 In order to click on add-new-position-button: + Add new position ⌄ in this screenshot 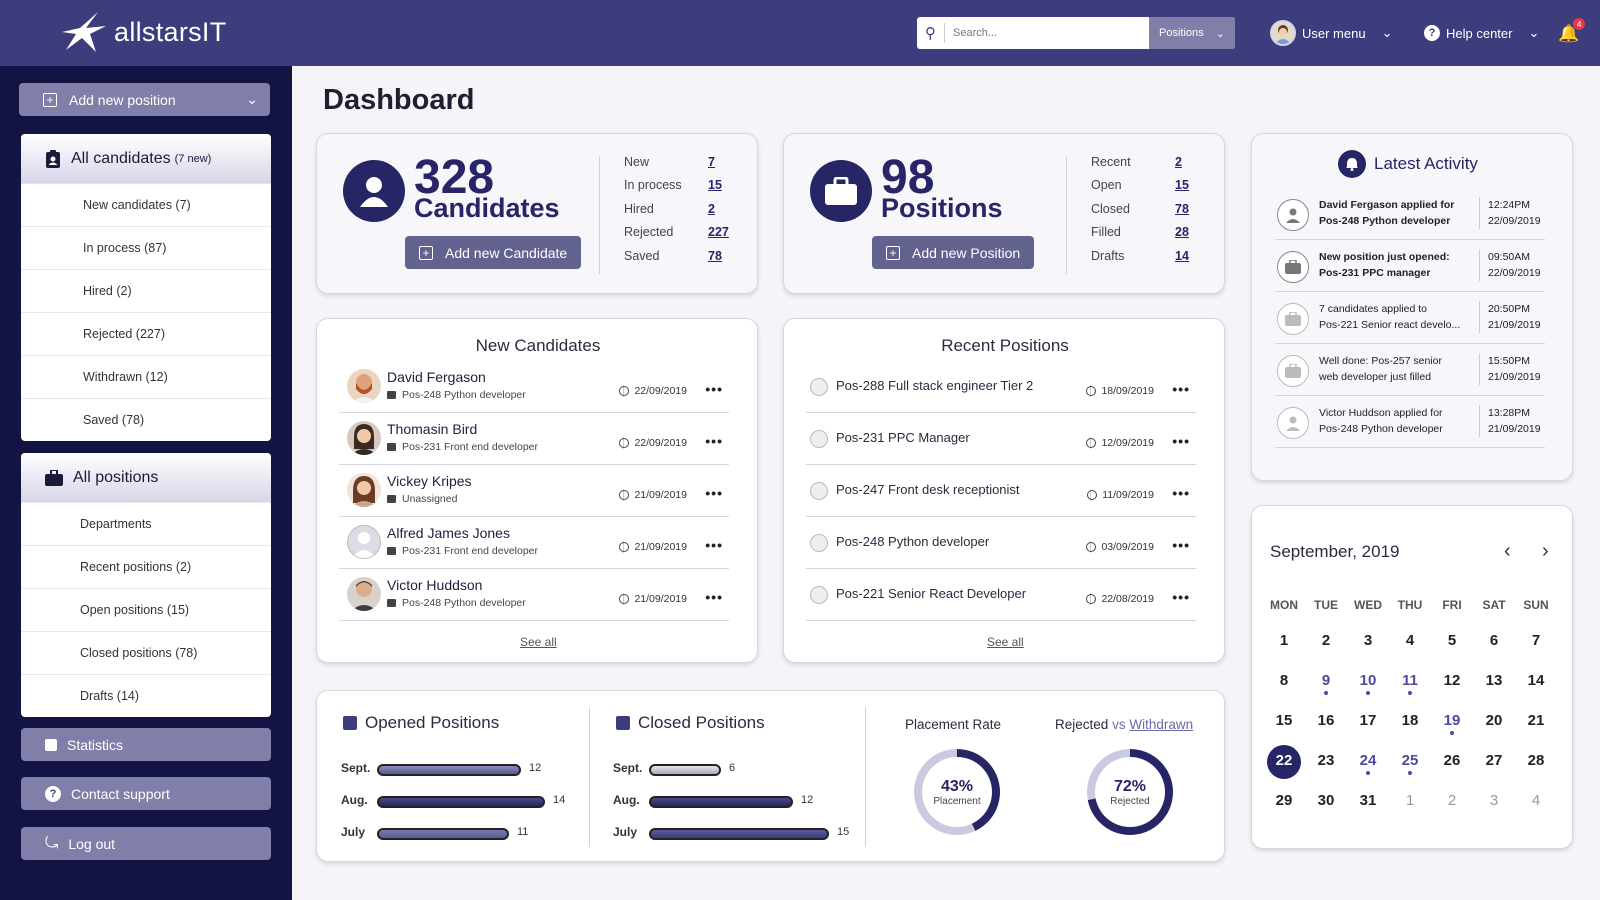, I will do `click(144, 99)`.